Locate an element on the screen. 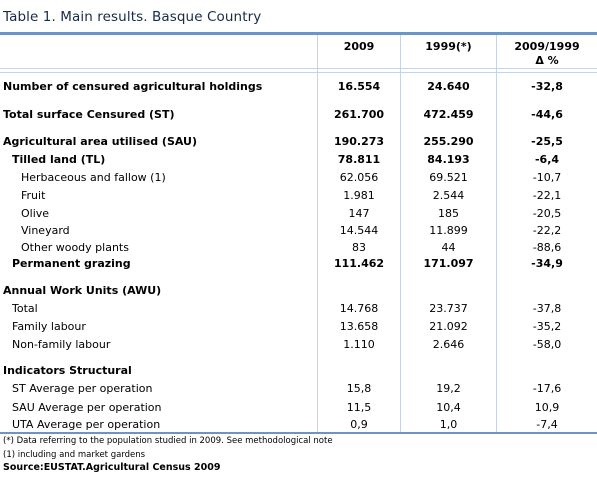 This screenshot has height=480, width=597. source-note: Source:EUSTAT.Agricultural Census 2009 is located at coordinates (112, 467).